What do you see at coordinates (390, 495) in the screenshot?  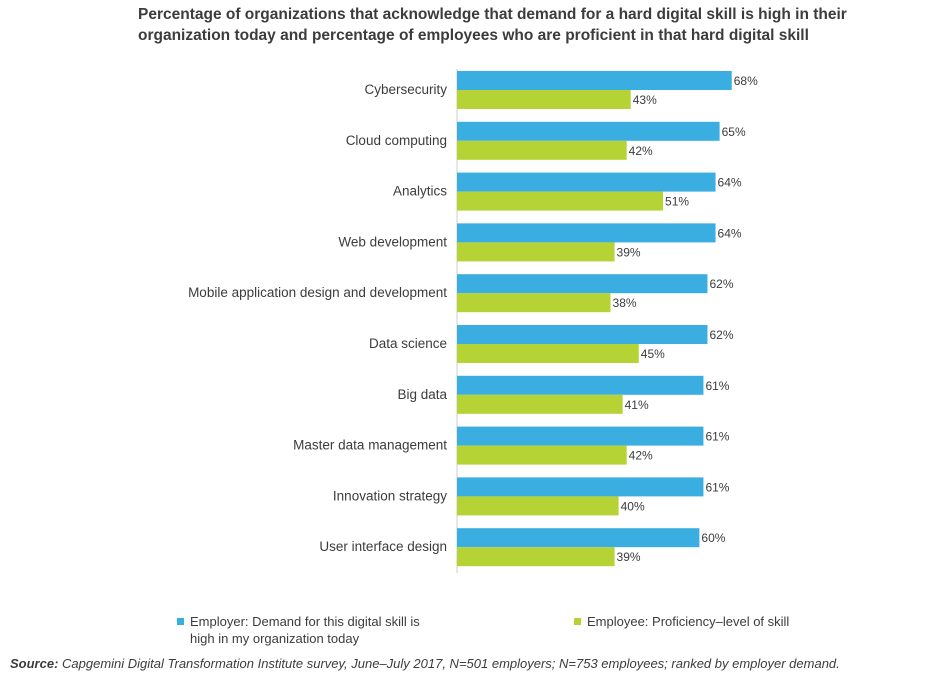 I see `category-label: Innovation strategy` at bounding box center [390, 495].